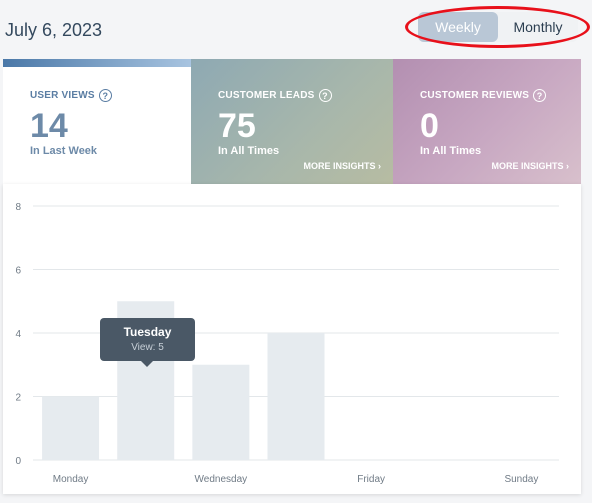  I want to click on customer-leads-label: CUSTOMER LEADS, so click(266, 95).